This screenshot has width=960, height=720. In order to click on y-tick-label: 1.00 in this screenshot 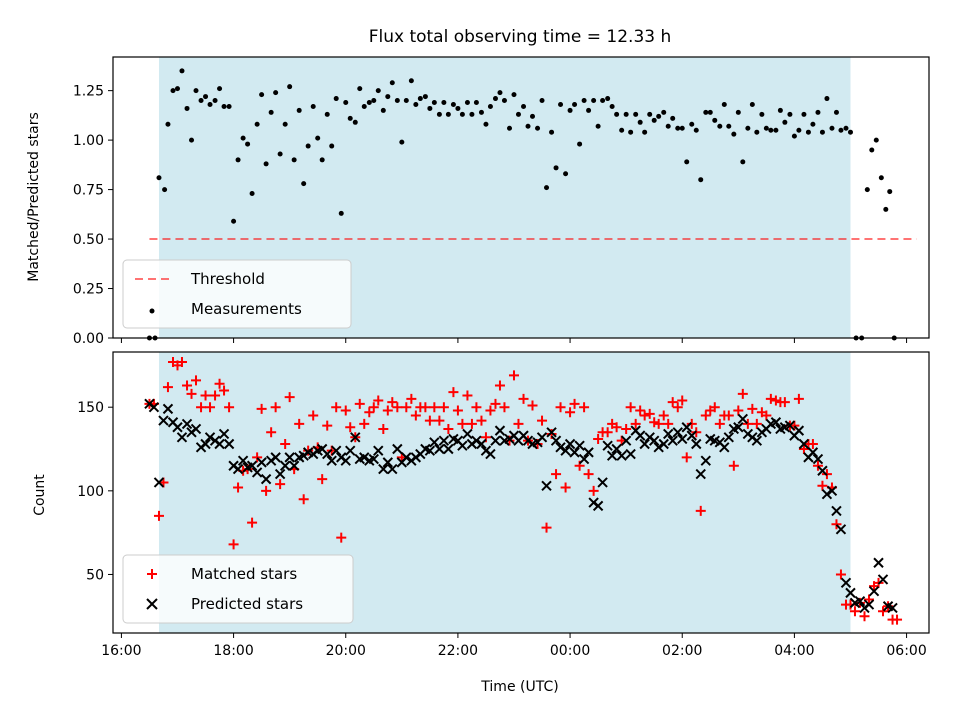, I will do `click(88, 141)`.